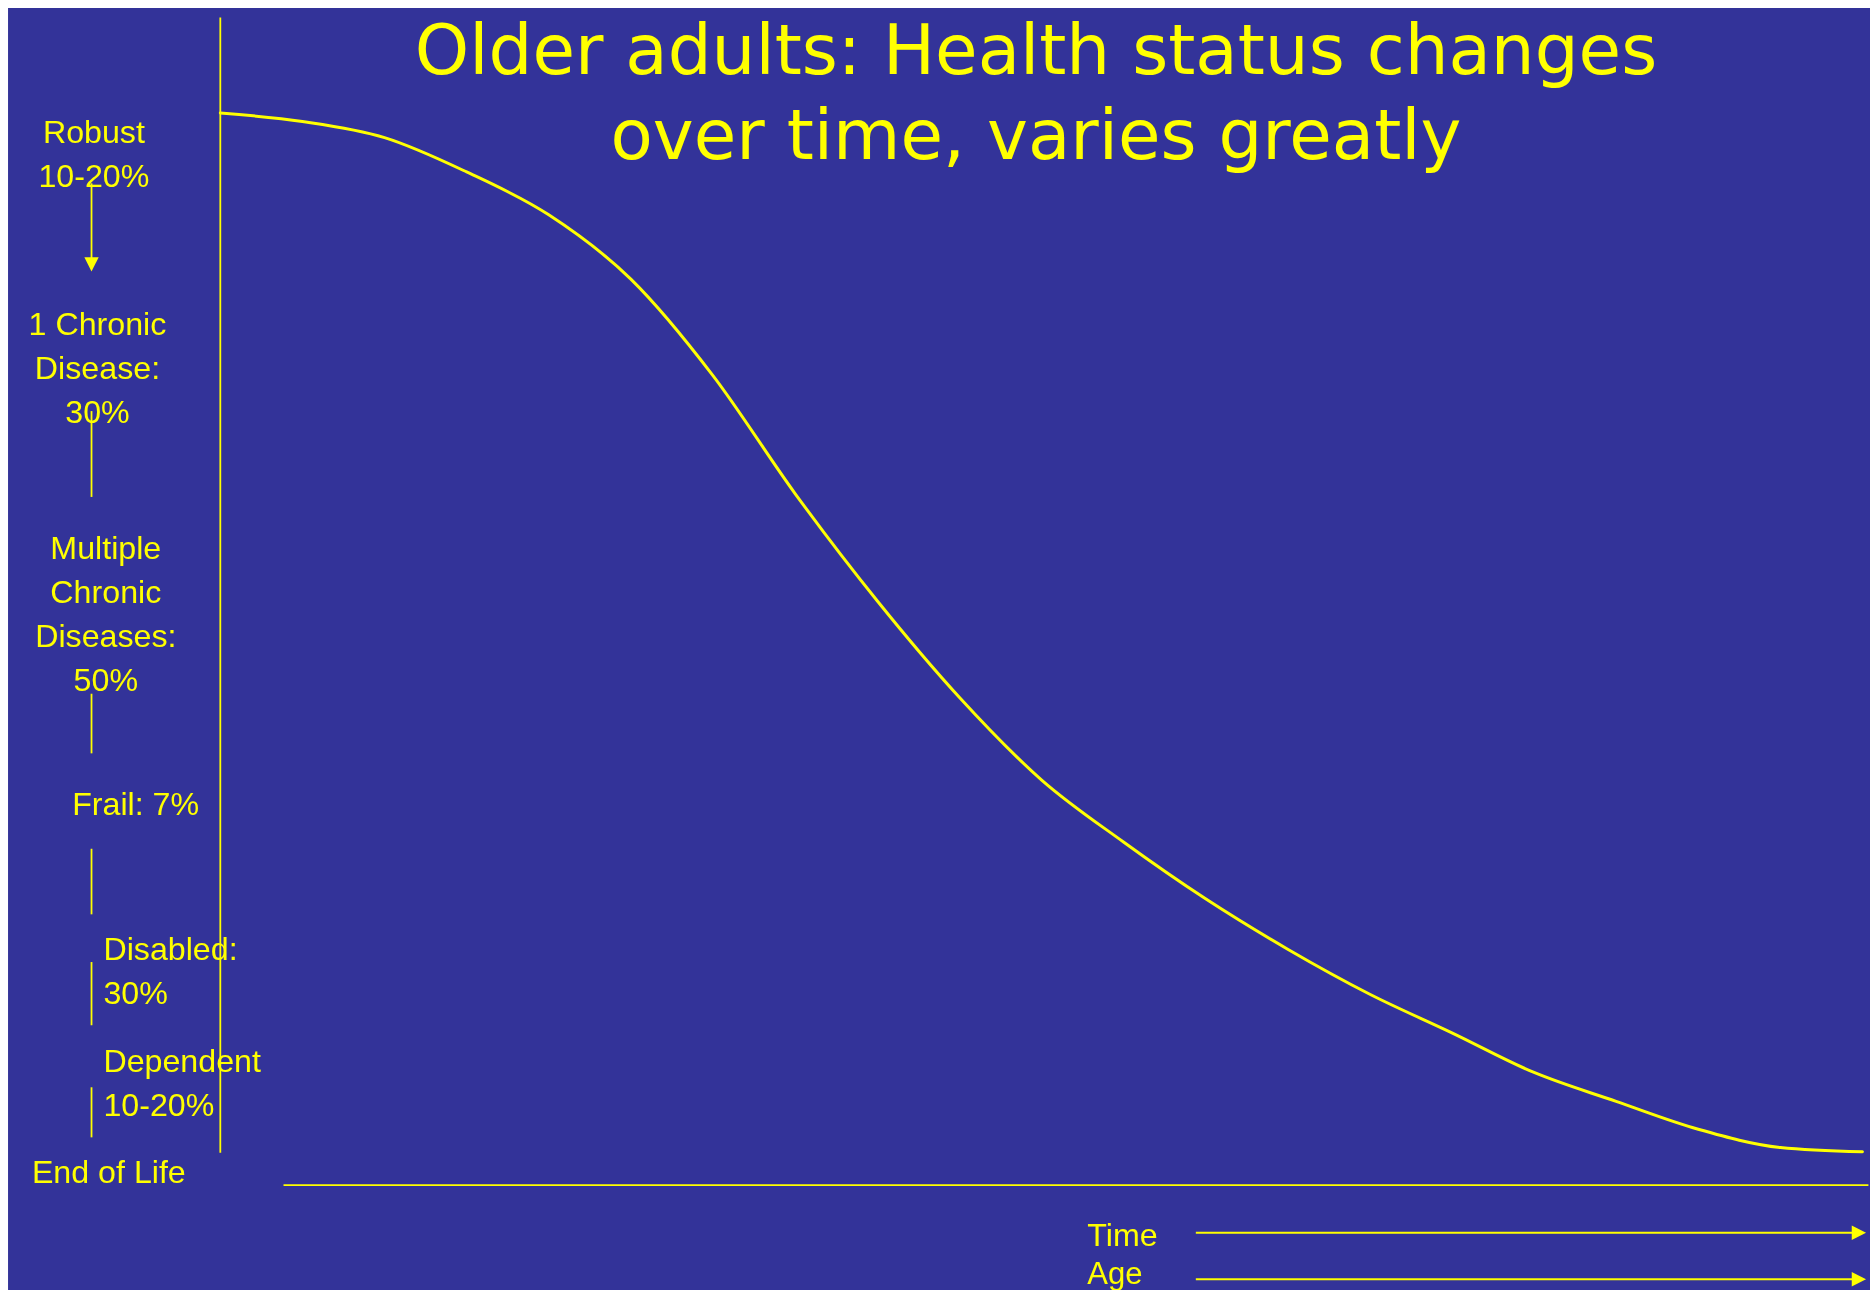 The image size is (1870, 1290). What do you see at coordinates (94, 153) in the screenshot?
I see `text: Robust 10-20%` at bounding box center [94, 153].